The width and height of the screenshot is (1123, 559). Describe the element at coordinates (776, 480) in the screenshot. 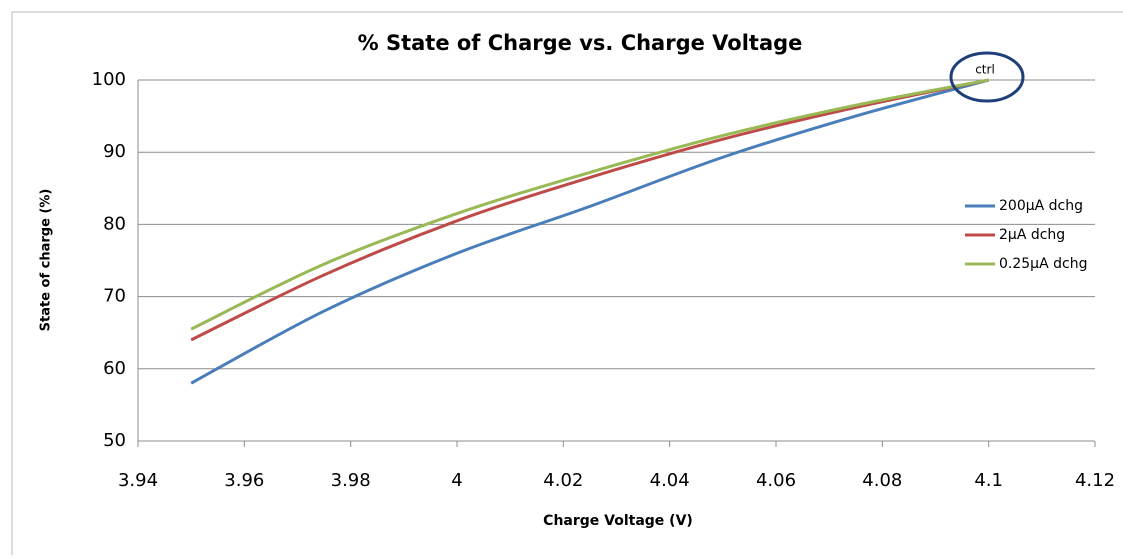

I see `x-tick-label: 4.06` at that location.